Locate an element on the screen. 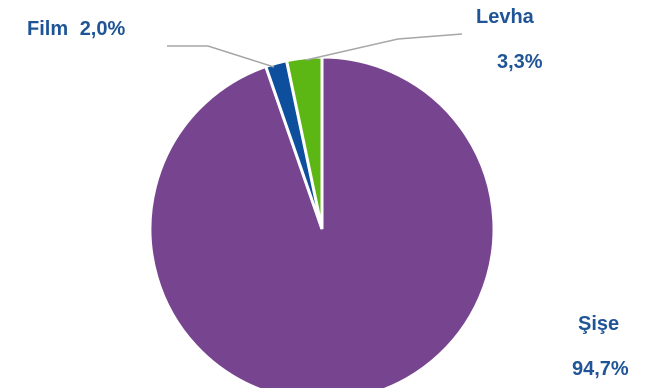  label-sise-name: Şişe is located at coordinates (598, 324).